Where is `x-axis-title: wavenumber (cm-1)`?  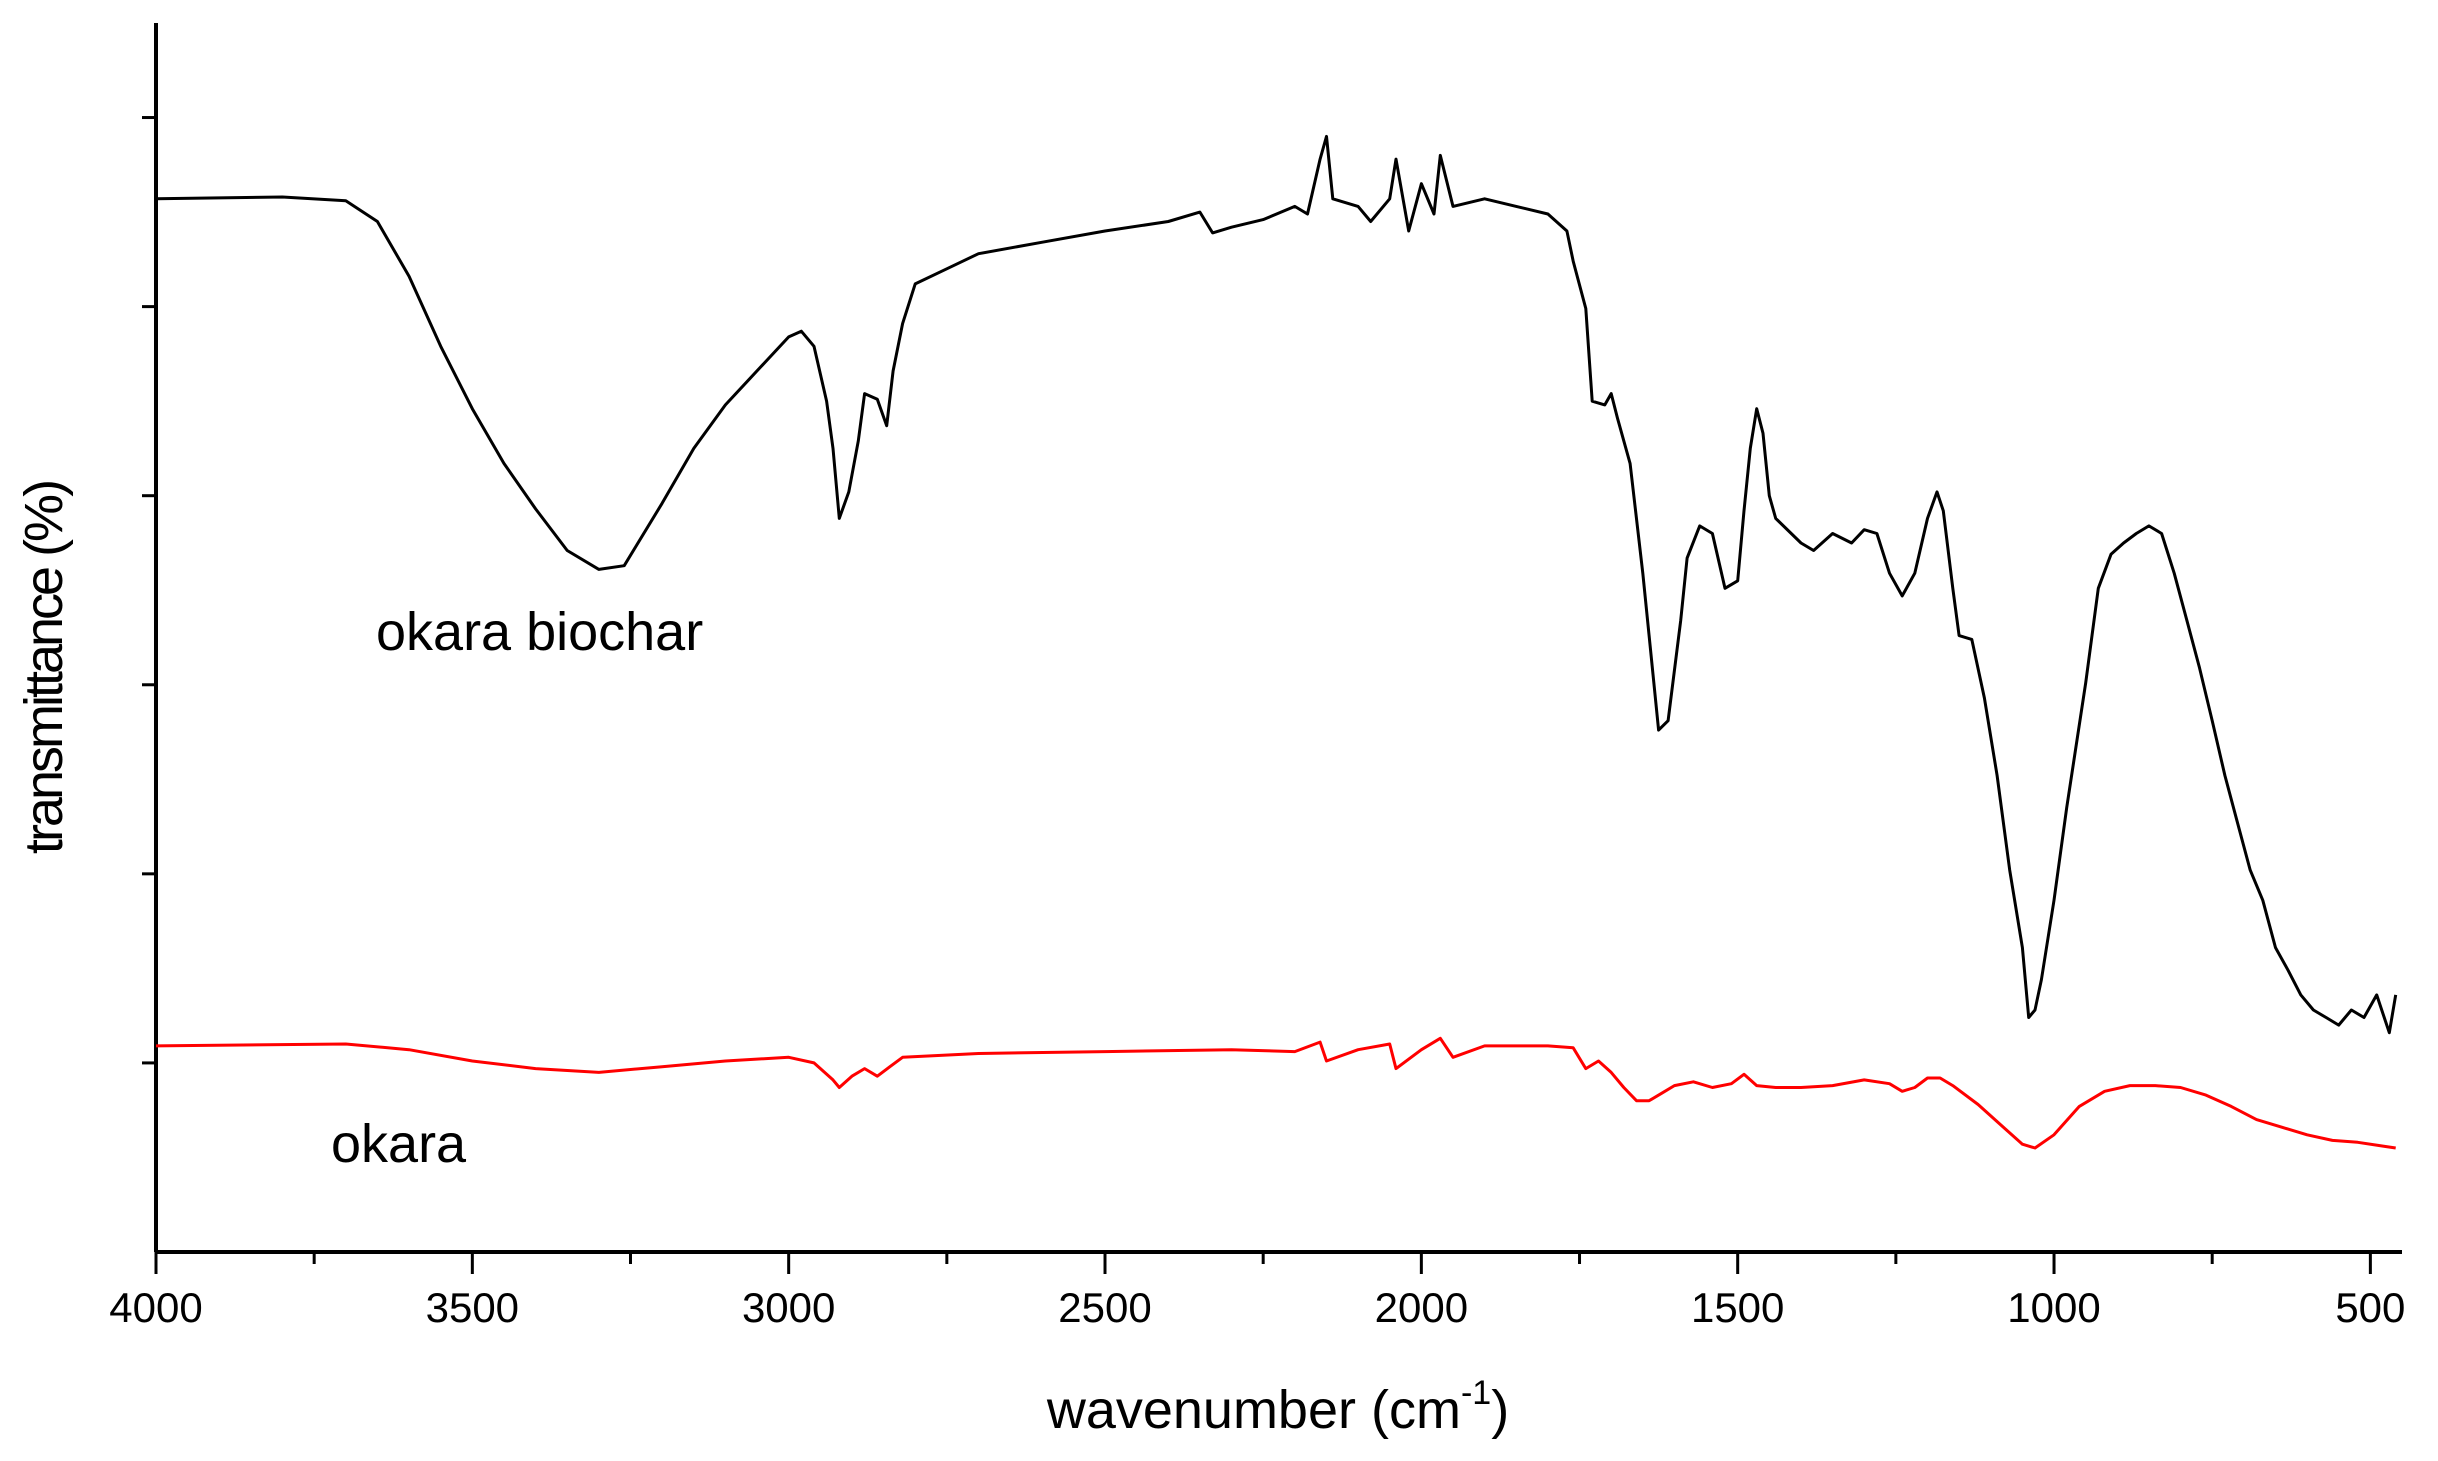
x-axis-title: wavenumber (cm-1) is located at coordinates (1277, 1407).